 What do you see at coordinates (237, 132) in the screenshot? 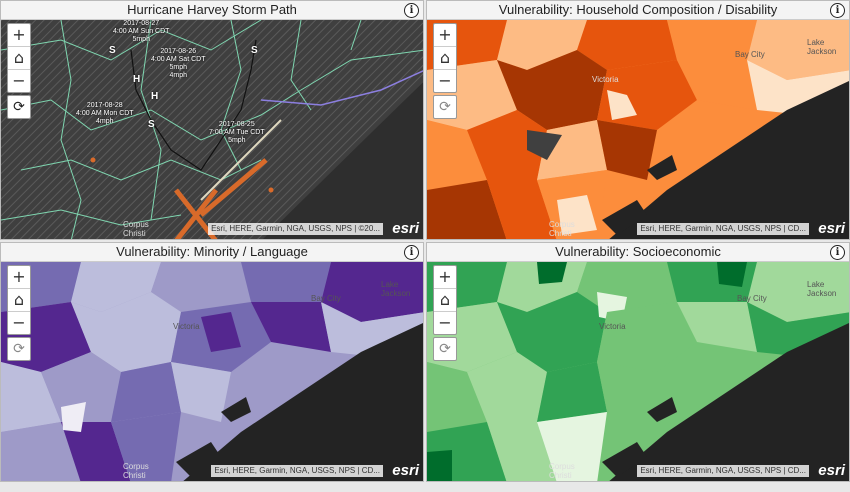
I see `storm-label: 2017-08-25 7:00 AM Tue CDT 5mph` at bounding box center [237, 132].